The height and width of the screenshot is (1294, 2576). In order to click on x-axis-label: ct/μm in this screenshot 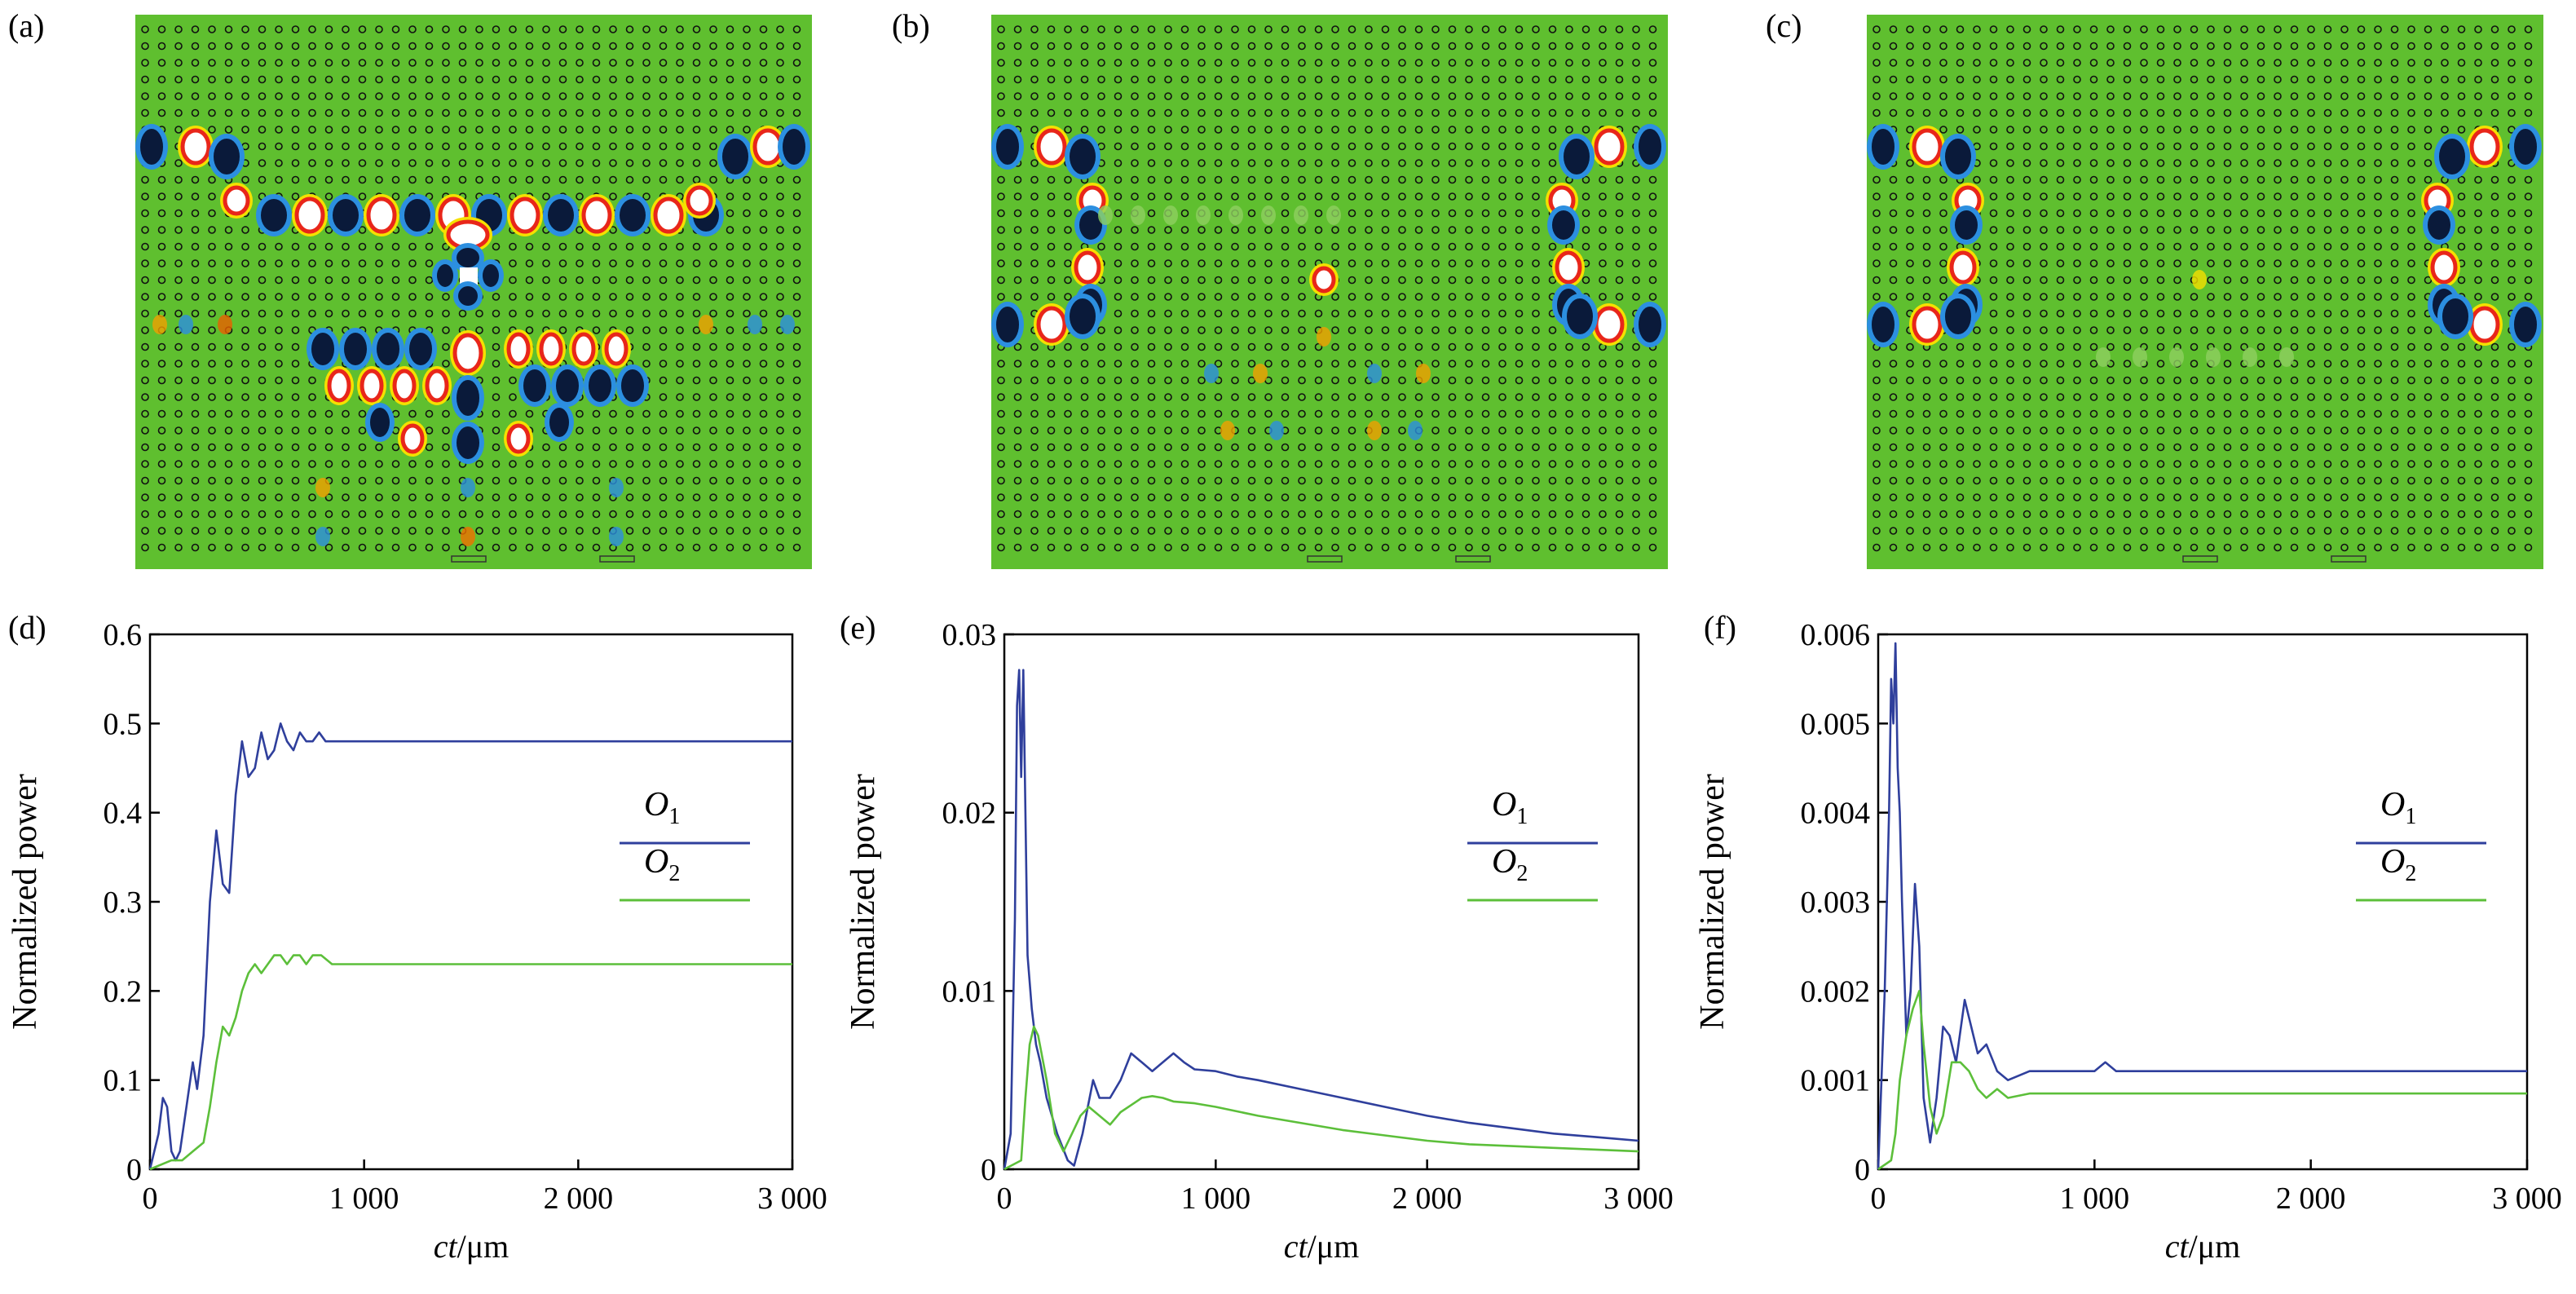, I will do `click(2203, 1246)`.